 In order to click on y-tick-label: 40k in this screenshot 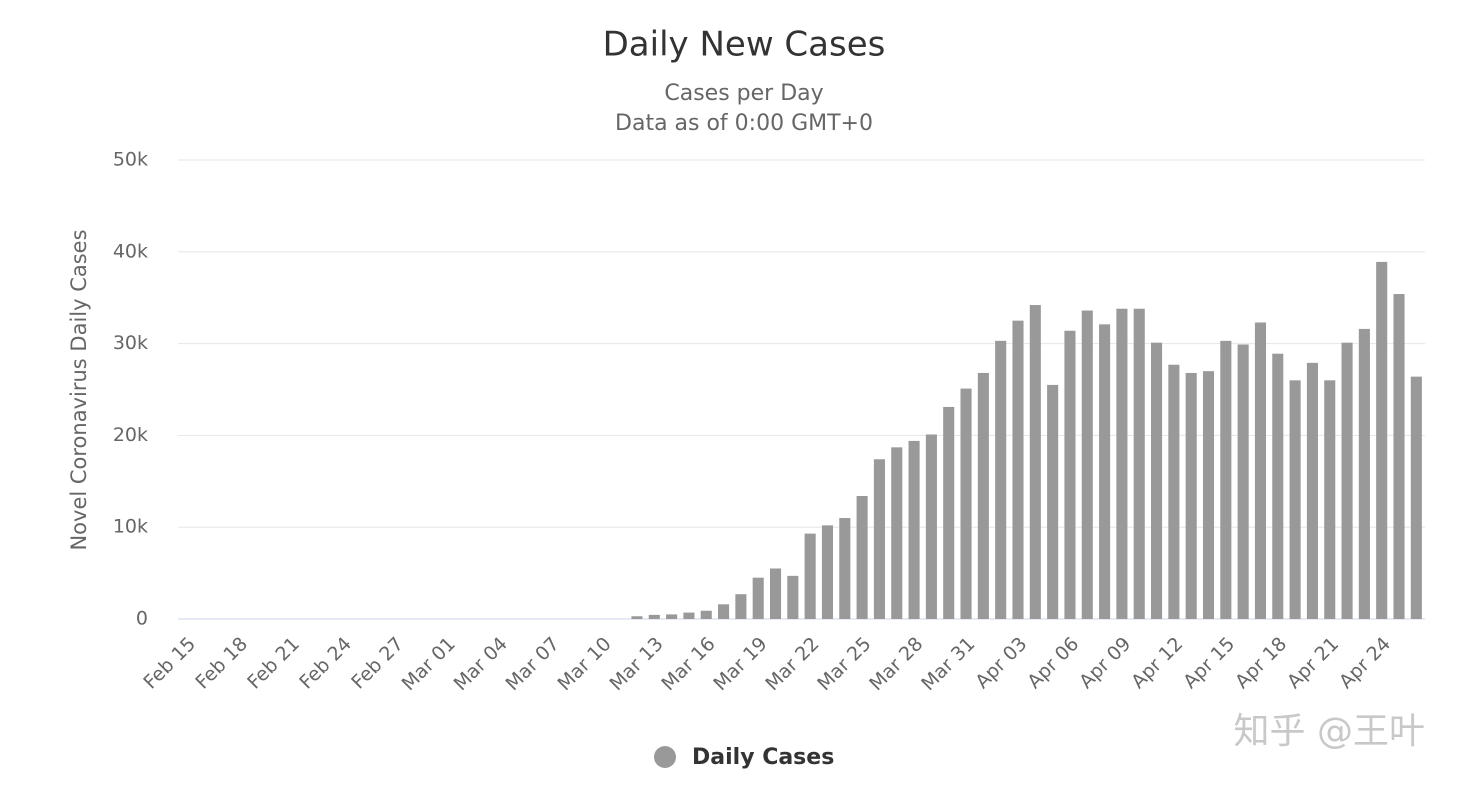, I will do `click(130, 251)`.